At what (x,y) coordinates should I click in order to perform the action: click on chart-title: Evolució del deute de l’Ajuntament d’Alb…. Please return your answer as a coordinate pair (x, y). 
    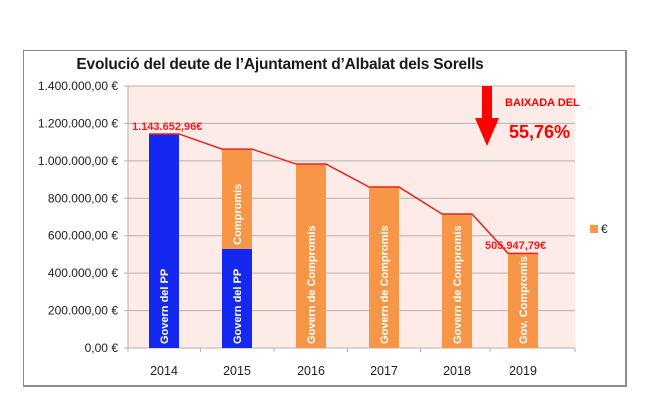
    Looking at the image, I should click on (280, 64).